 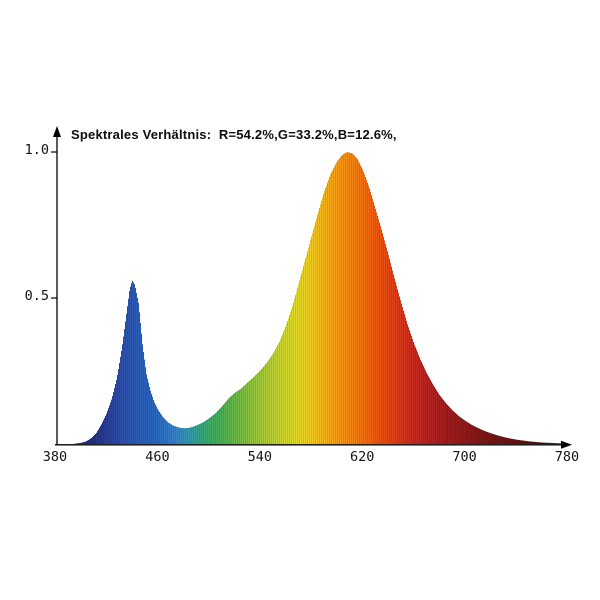 What do you see at coordinates (37, 296) in the screenshot?
I see `y-tick-label: 0.5` at bounding box center [37, 296].